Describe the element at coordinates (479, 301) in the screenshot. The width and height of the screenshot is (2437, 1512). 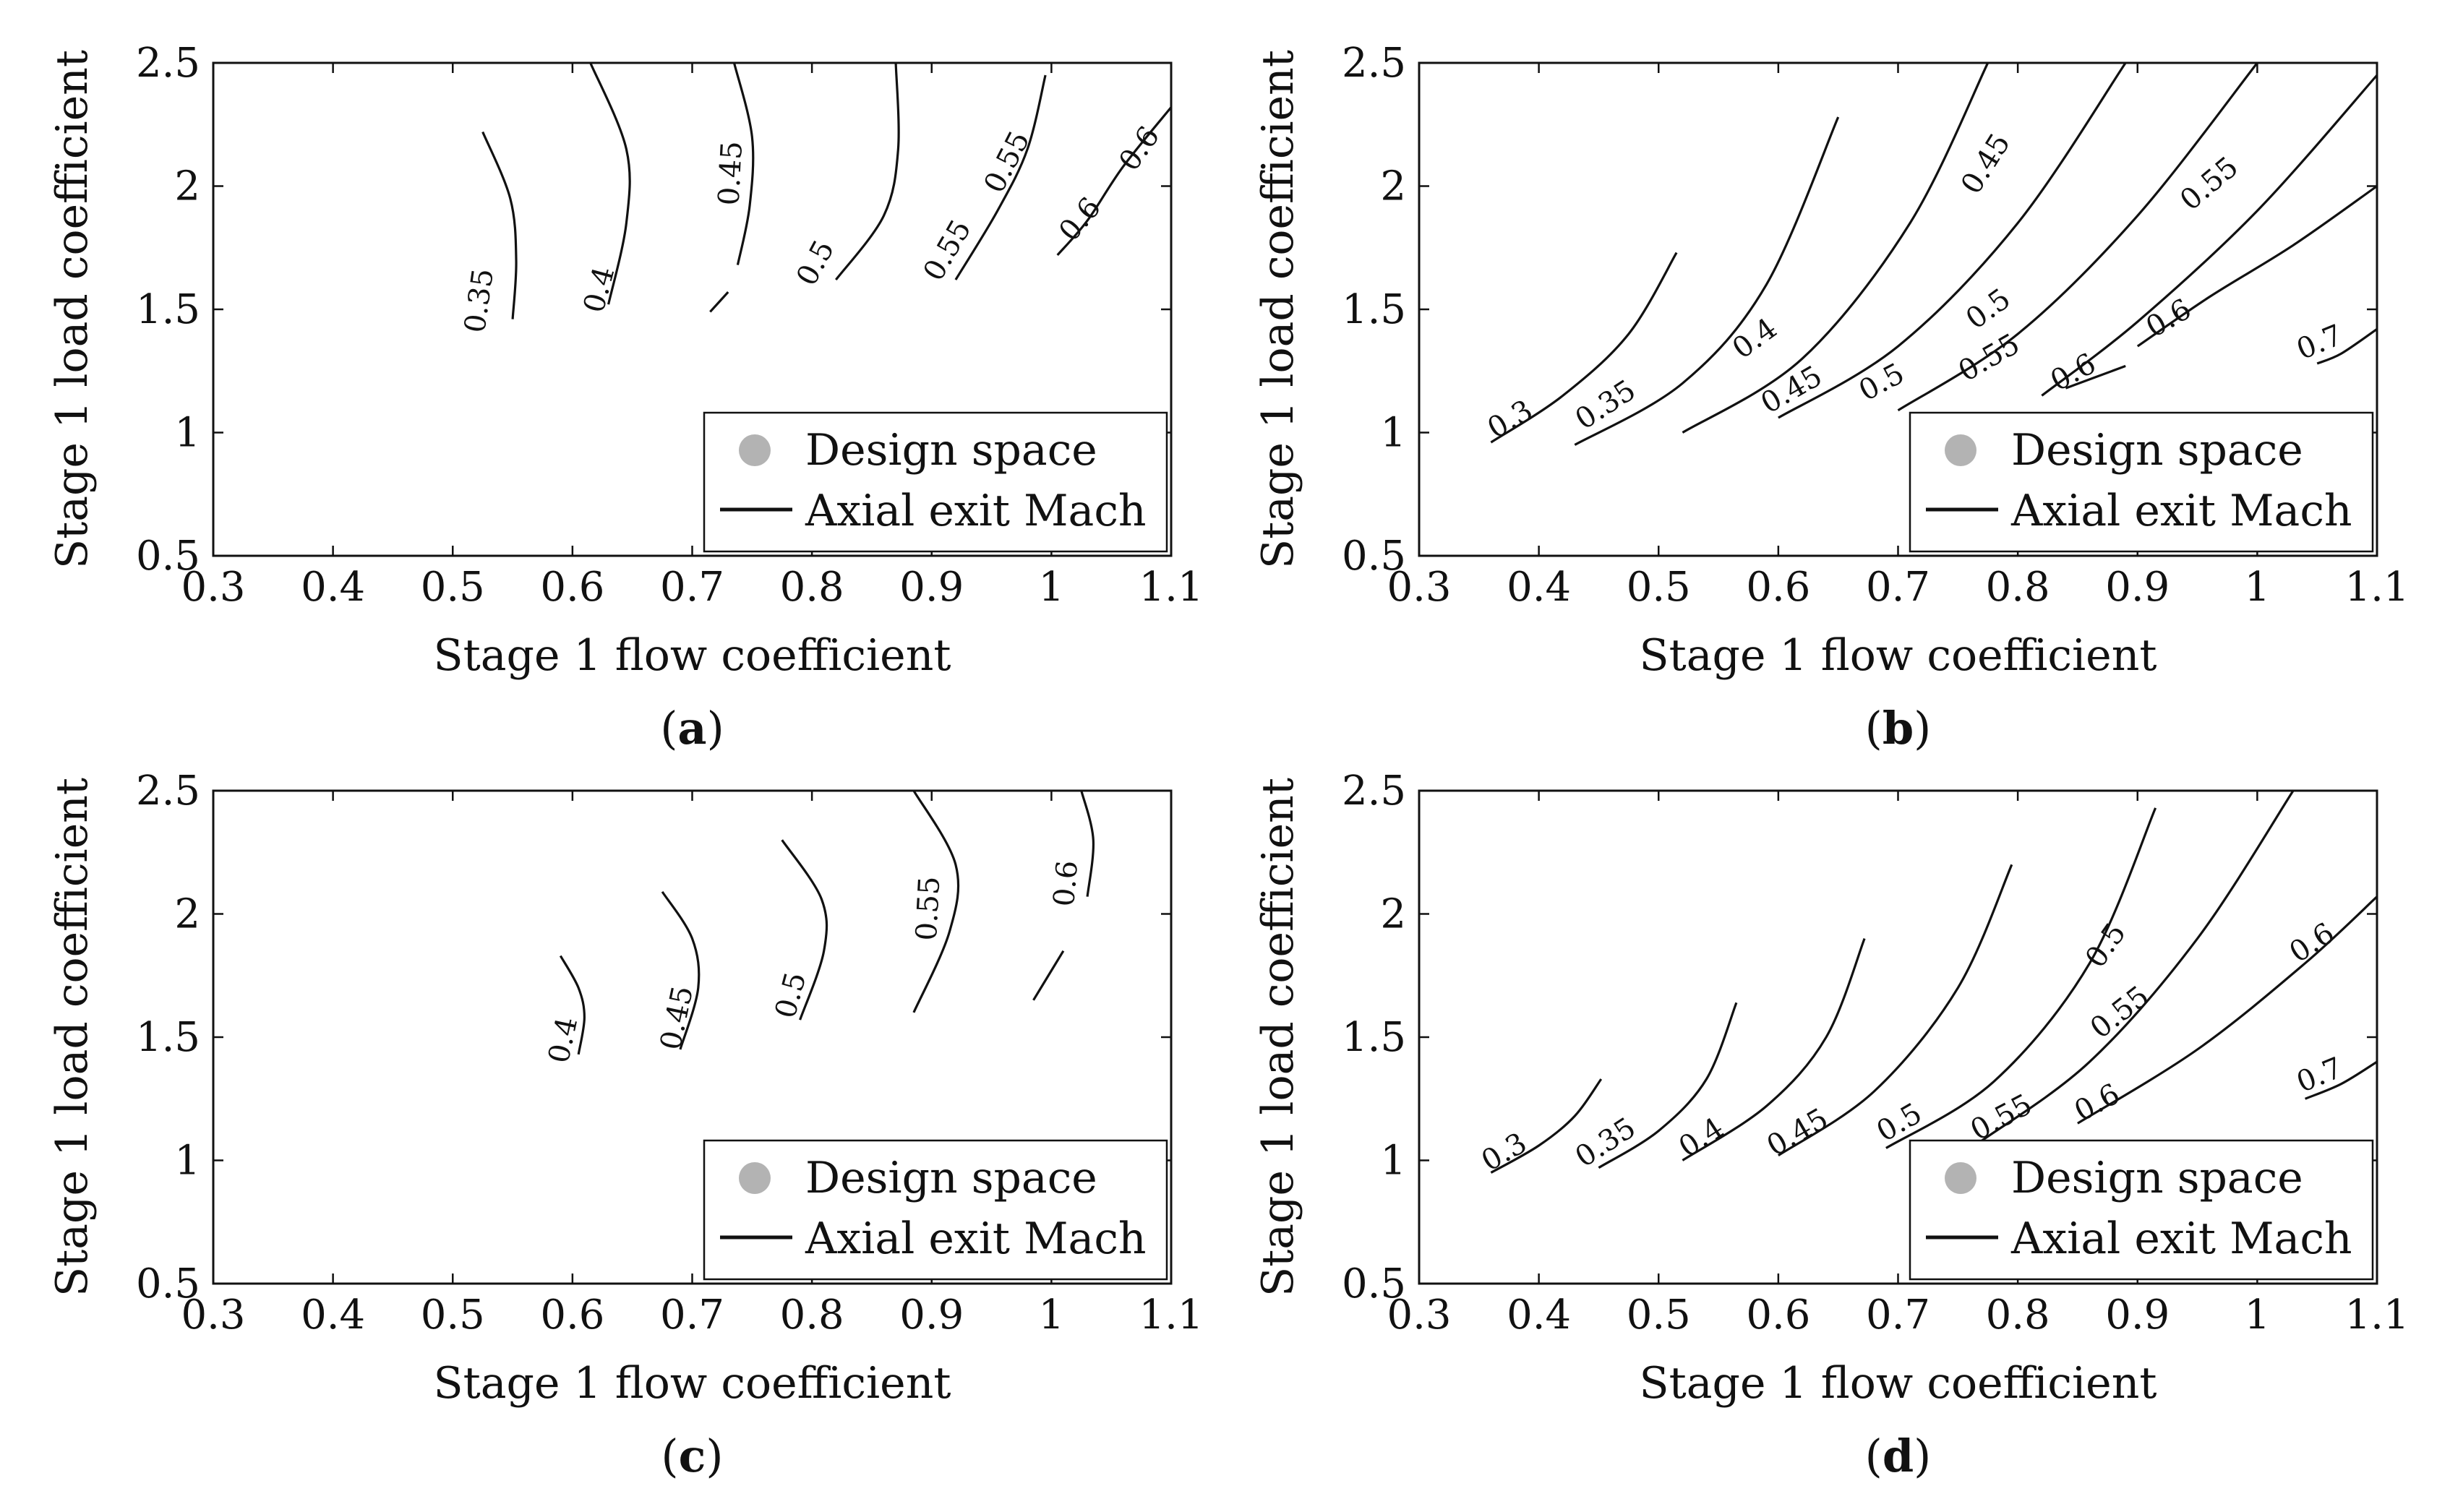
I see `contour-label: 0.35` at that location.